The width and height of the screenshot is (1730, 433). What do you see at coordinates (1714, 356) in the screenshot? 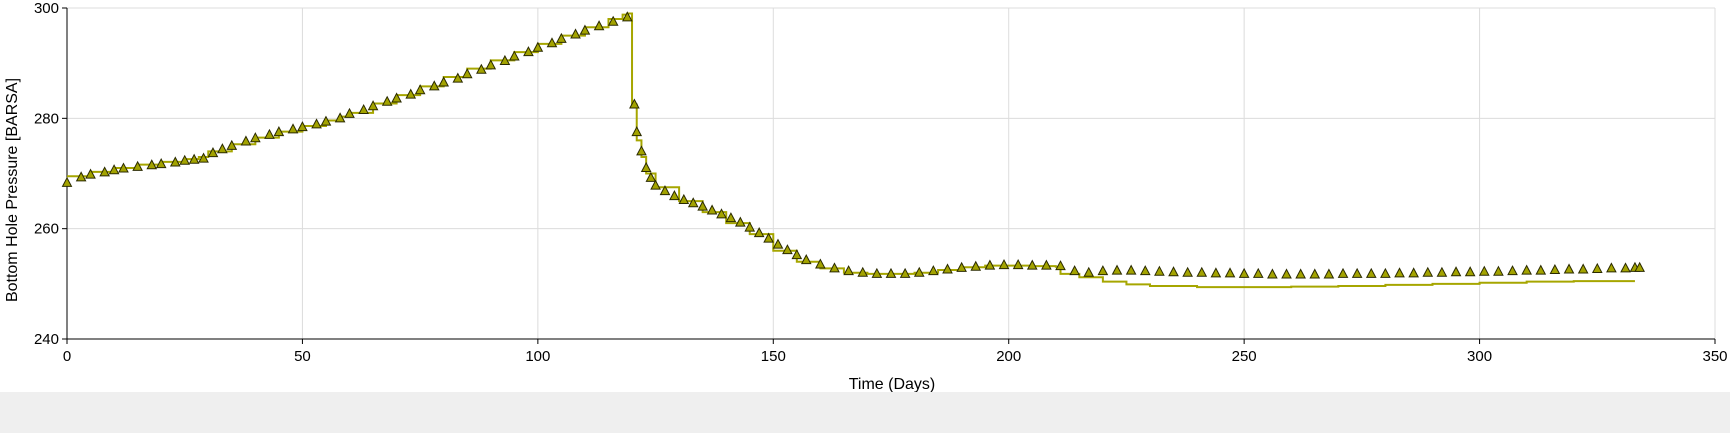
I see `x-tick-label: 350` at bounding box center [1714, 356].